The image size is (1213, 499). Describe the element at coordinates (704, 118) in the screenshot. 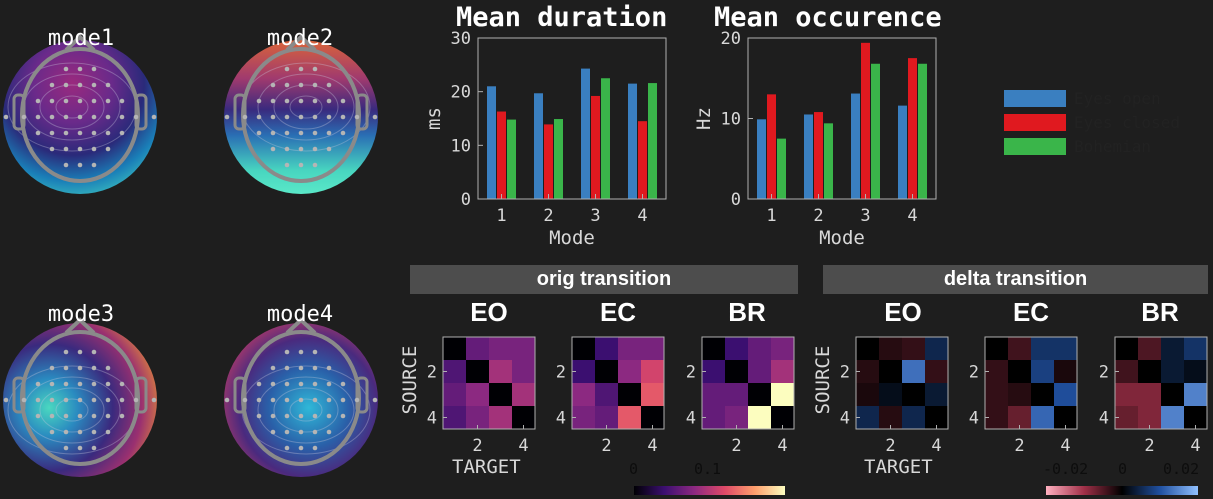

I see `y-axis-label: Hz` at that location.